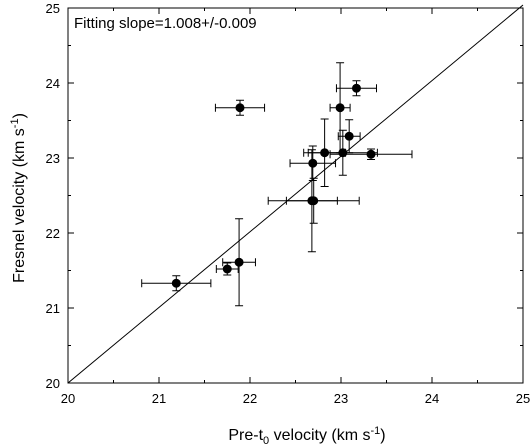  What do you see at coordinates (53, 158) in the screenshot?
I see `y-tick-label: 23` at bounding box center [53, 158].